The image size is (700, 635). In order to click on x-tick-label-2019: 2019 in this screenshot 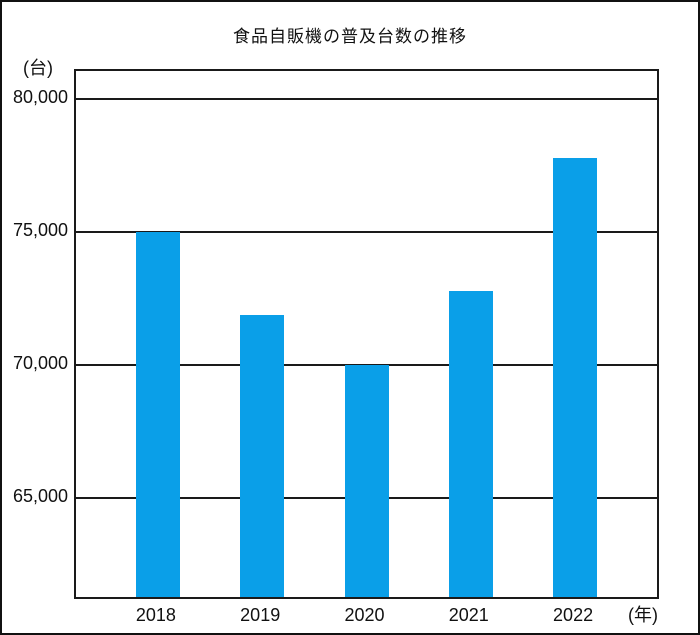, I will do `click(260, 615)`.